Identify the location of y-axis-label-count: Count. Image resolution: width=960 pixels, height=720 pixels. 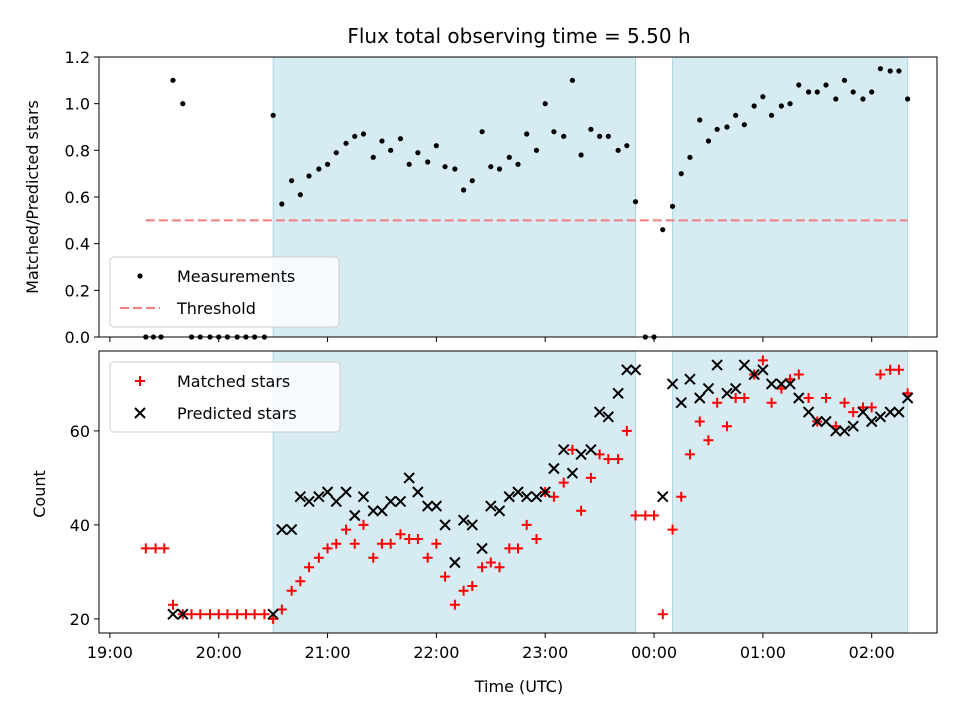
(39, 494).